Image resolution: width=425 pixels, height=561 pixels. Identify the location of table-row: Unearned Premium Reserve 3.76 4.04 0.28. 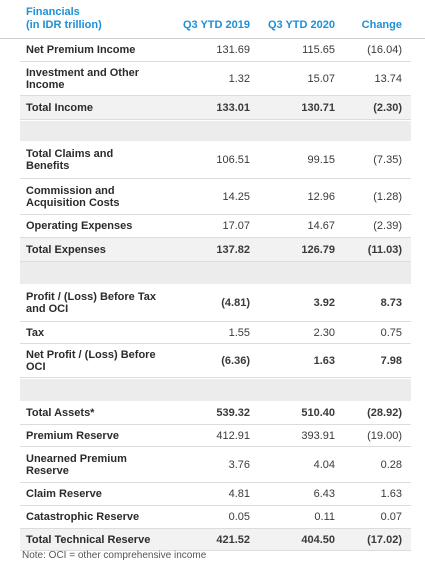
(215, 465).